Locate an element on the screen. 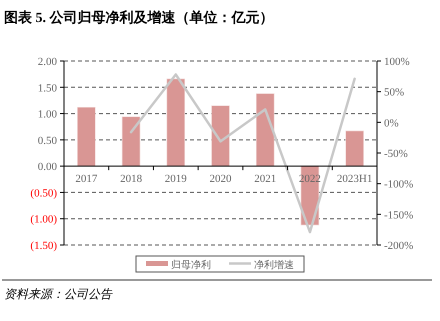  chart-title: 图表 5. 公司归母净利及增速（单位：亿元） is located at coordinates (139, 18).